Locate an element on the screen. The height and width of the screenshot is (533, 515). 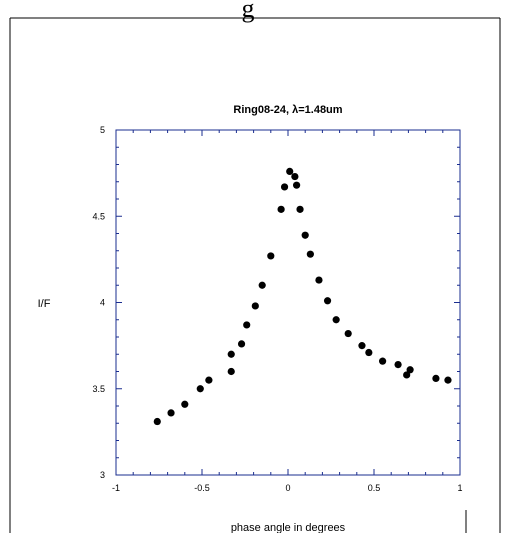
chart-title: Ring08-24, λ=1.48um is located at coordinates (287, 110).